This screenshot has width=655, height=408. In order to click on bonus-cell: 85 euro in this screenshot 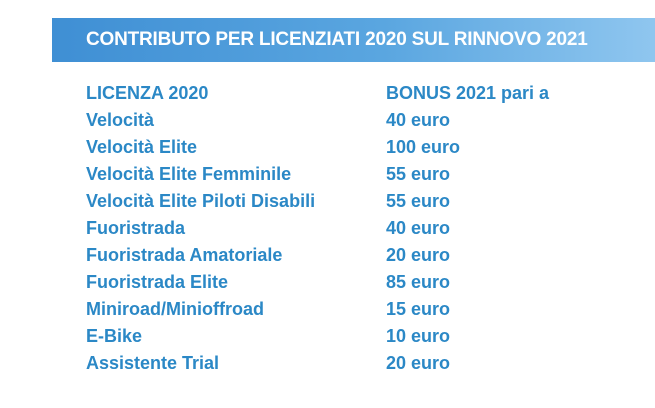, I will do `click(418, 282)`.